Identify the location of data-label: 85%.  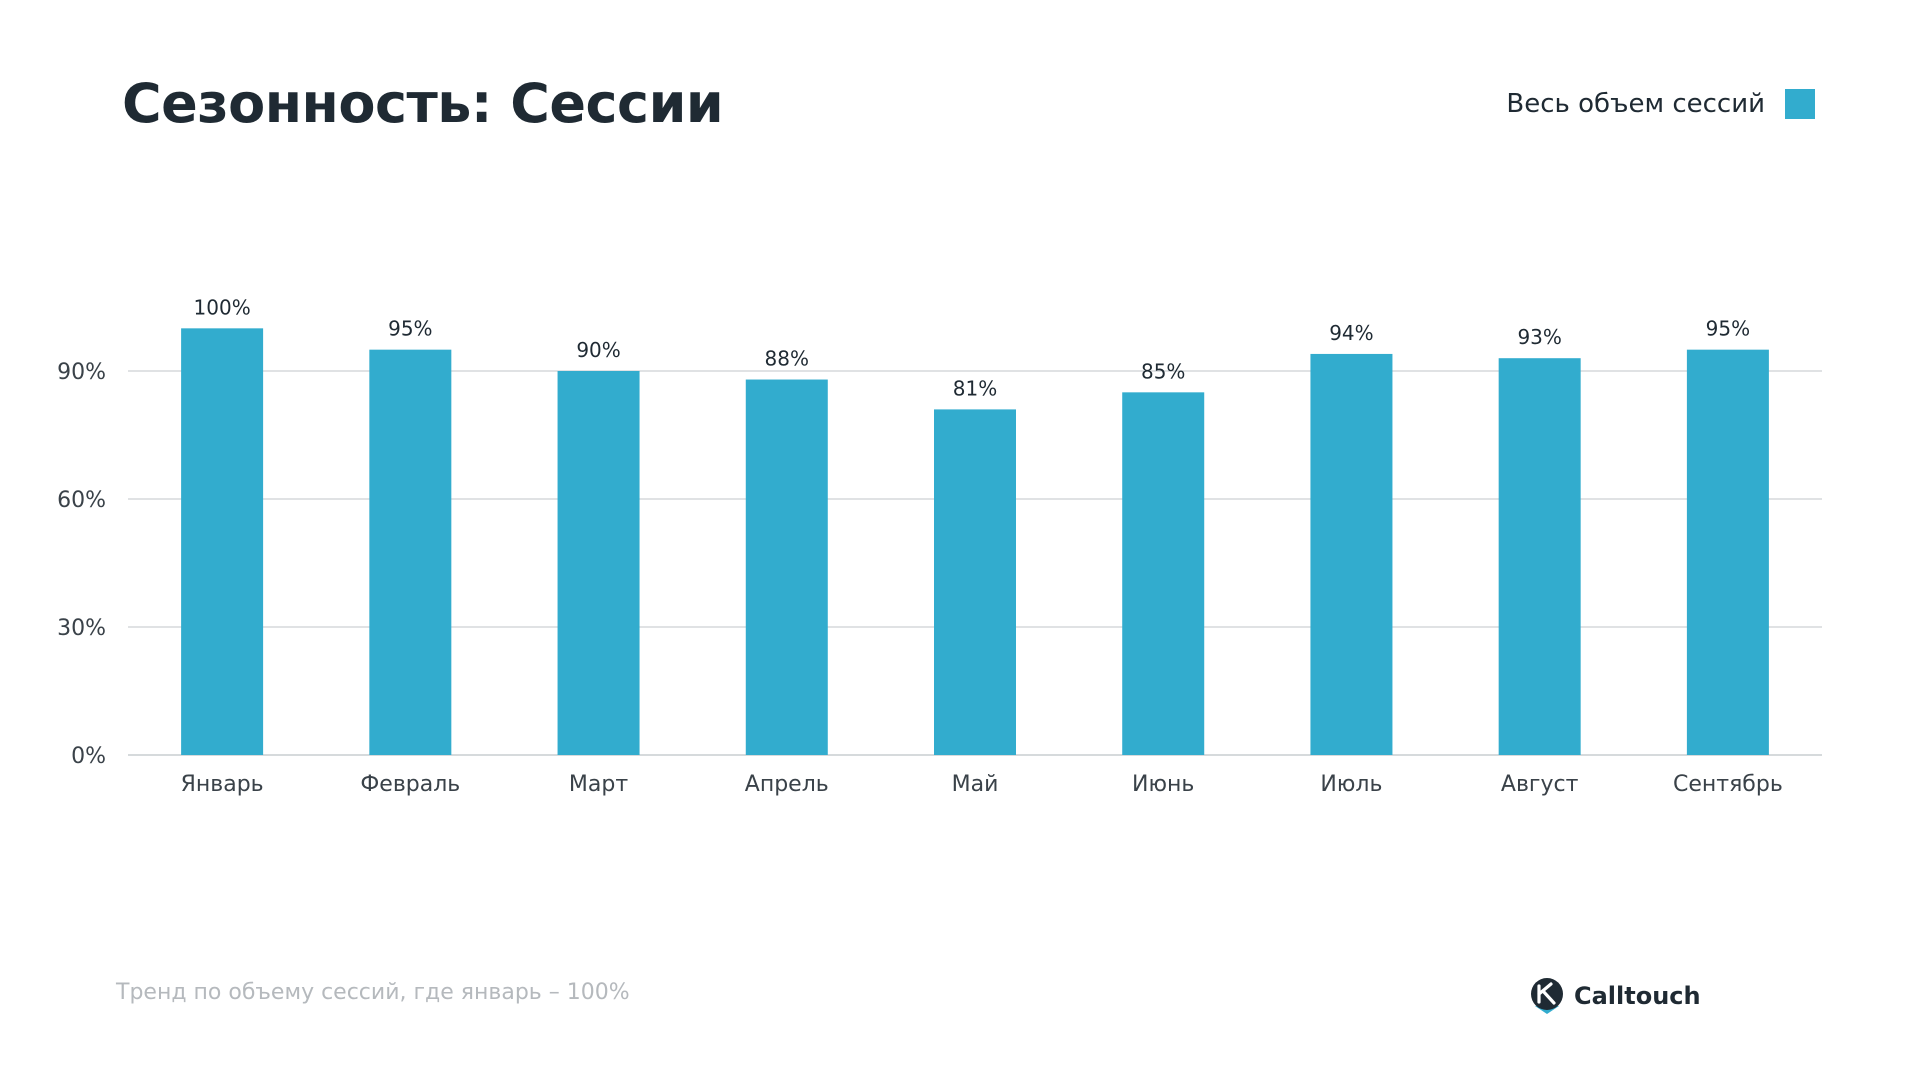
(1163, 371).